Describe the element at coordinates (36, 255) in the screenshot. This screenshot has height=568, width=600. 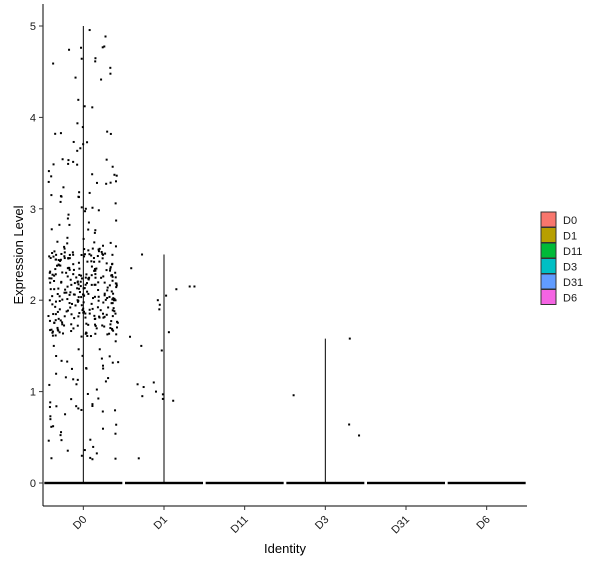
I see `y-ticks: 0 1 2 3 4 5` at that location.